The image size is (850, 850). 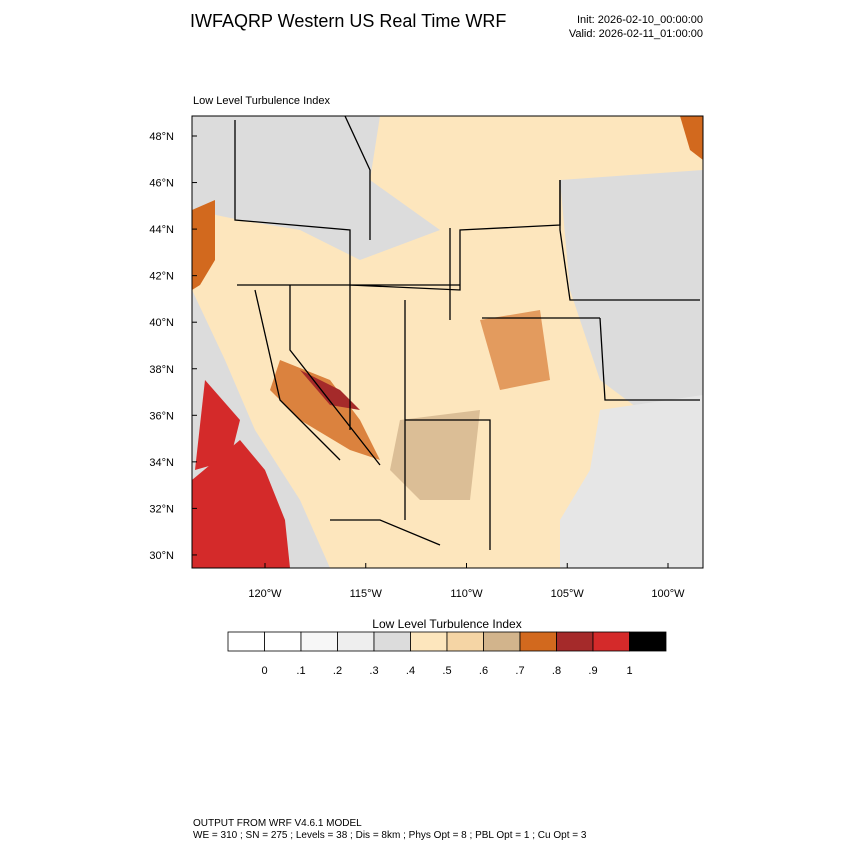 I want to click on colorbar-label: .7, so click(x=519, y=671).